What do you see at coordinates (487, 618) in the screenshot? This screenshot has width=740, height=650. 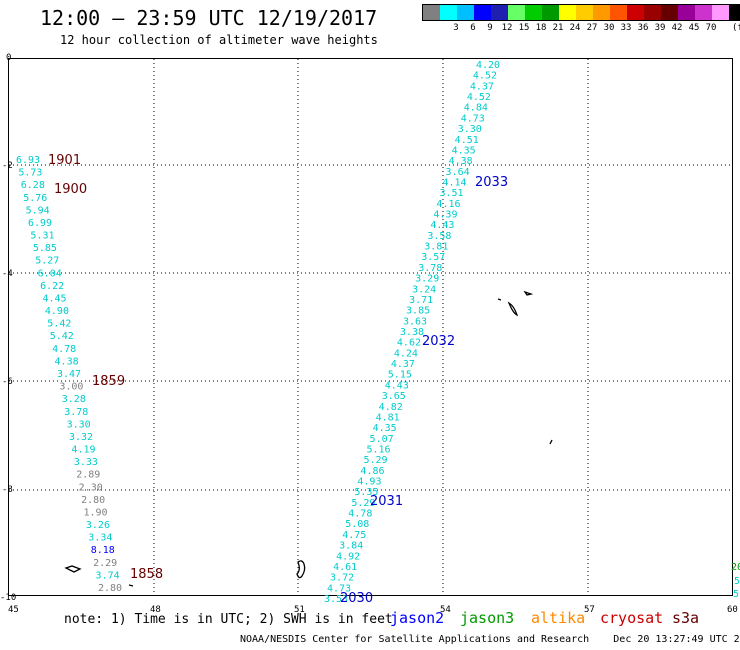 I see `satellite-legend-item: jason3` at bounding box center [487, 618].